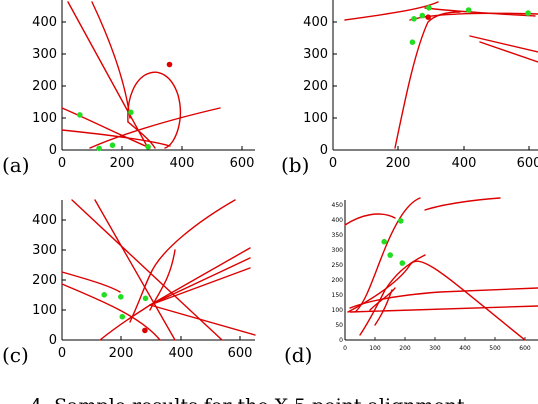 Image resolution: width=538 pixels, height=404 pixels. Describe the element at coordinates (464, 163) in the screenshot. I see `panel-b-xtick-label: 400` at that location.